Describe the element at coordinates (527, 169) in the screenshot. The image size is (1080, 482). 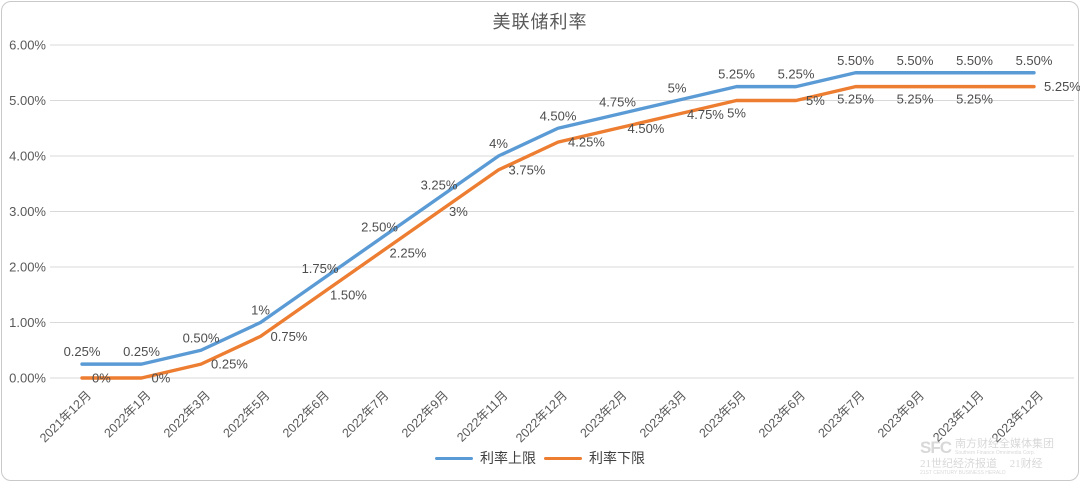
I see `data-label: 3.75%` at that location.